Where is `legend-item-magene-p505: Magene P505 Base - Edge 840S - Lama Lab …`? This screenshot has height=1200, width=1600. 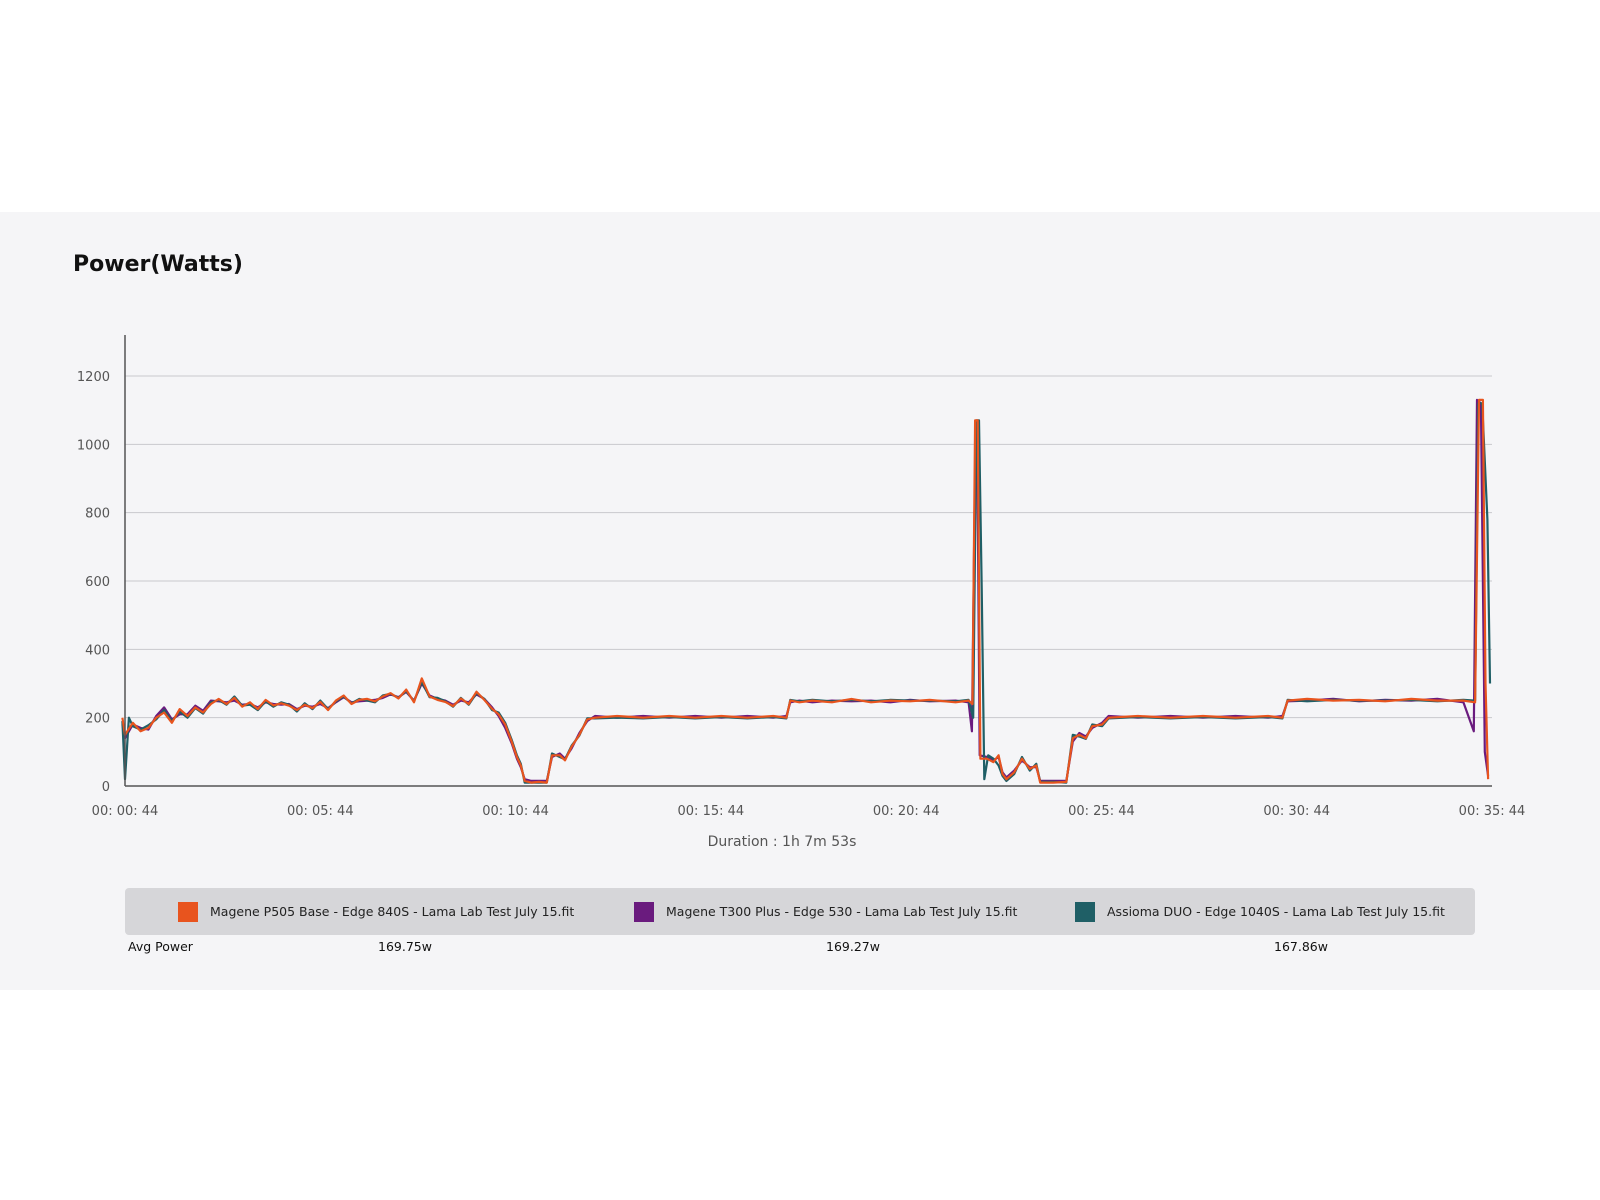
legend-item-magene-p505: Magene P505 Base - Edge 840S - Lama Lab … is located at coordinates (376, 911).